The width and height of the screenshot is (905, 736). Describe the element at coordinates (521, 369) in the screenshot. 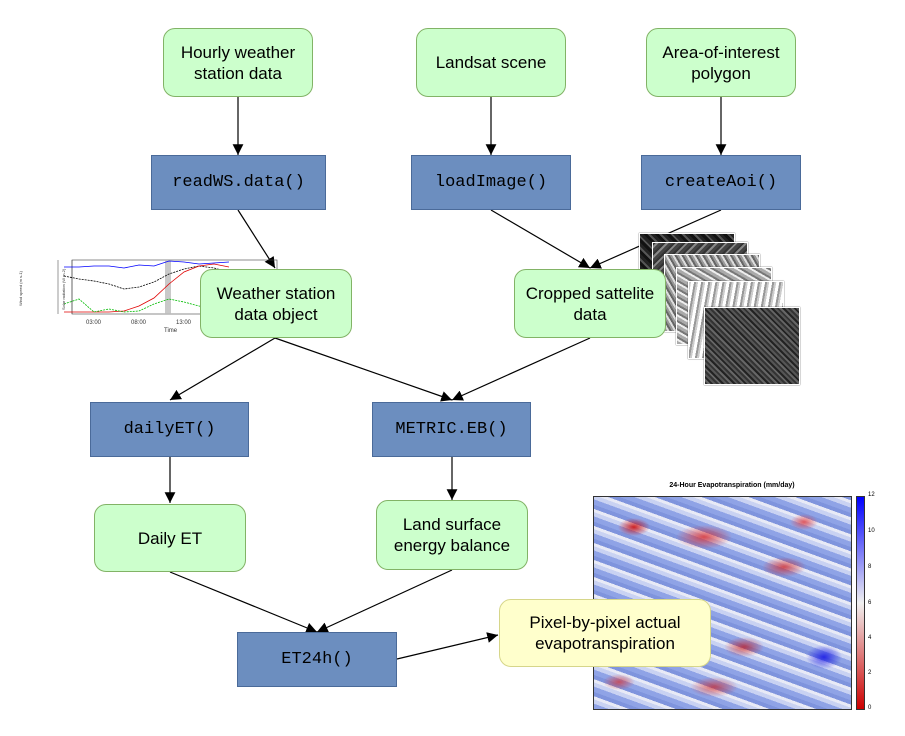

I see `edge-cropped-metric` at that location.